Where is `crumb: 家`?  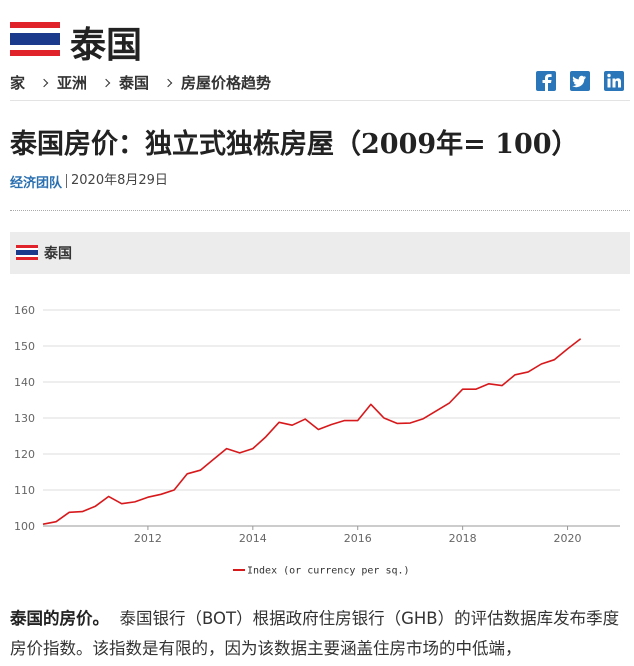 crumb: 家 is located at coordinates (18, 83).